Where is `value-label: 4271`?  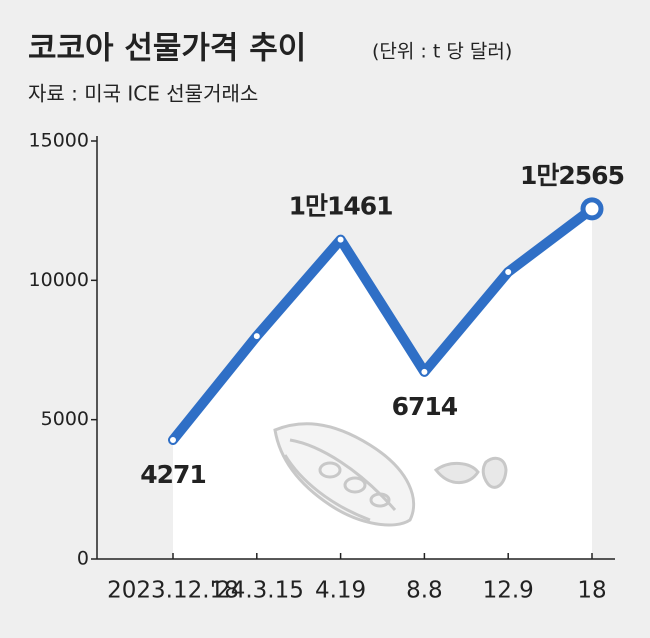 value-label: 4271 is located at coordinates (173, 474).